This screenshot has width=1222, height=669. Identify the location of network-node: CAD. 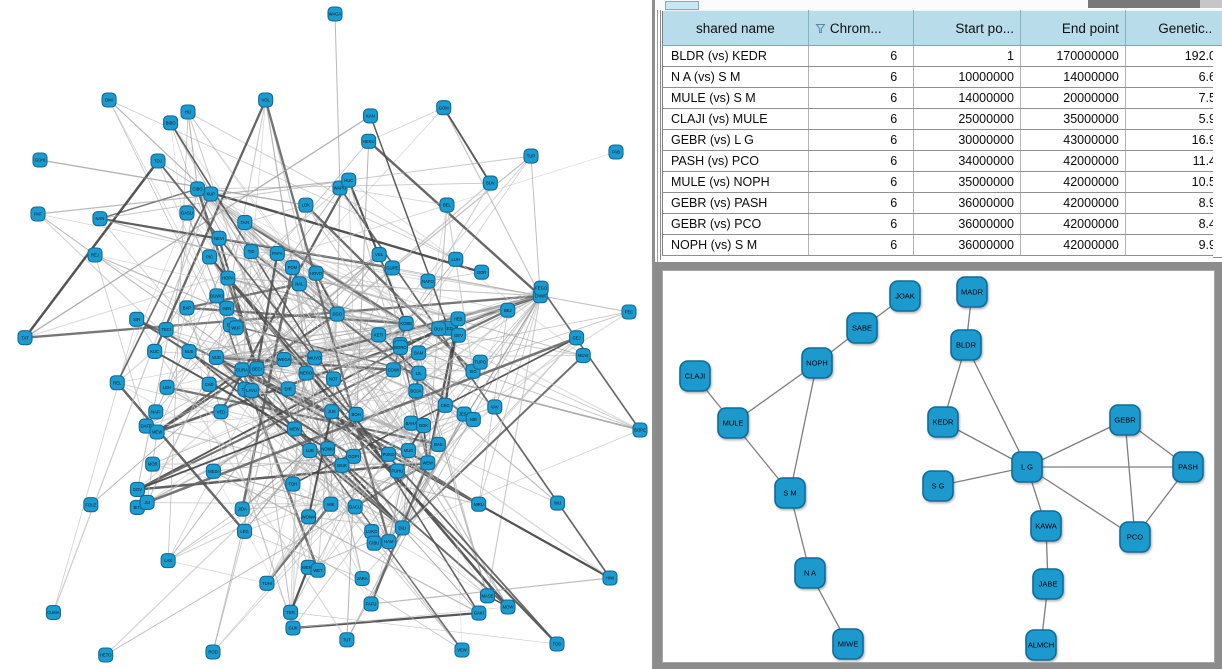
(209, 384).